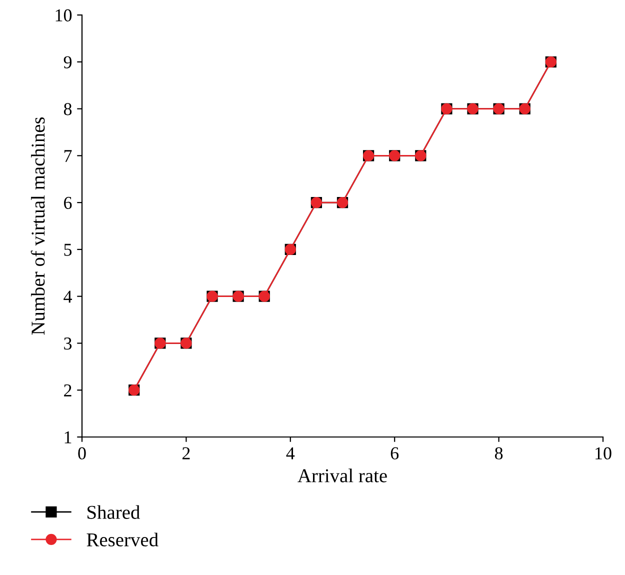  Describe the element at coordinates (37, 226) in the screenshot. I see `y-axis-title: Number of virtual machines` at that location.